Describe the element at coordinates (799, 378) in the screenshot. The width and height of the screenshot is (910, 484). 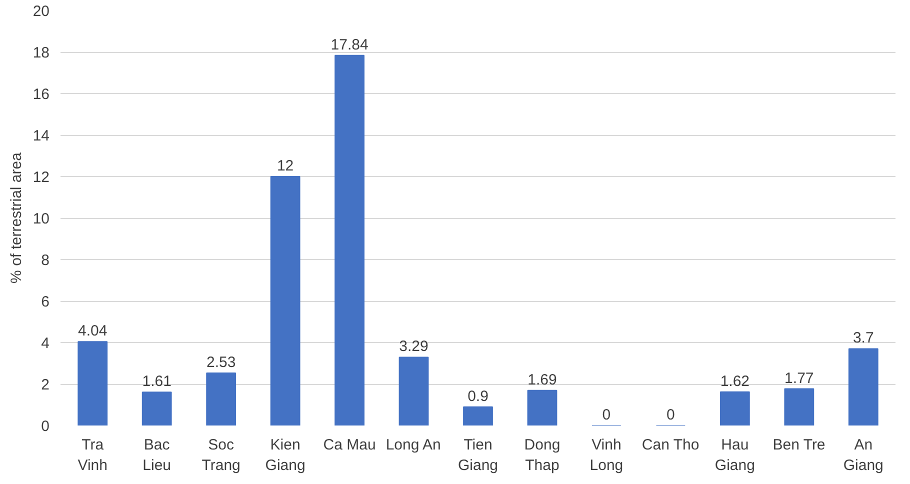
I see `data-label: 1.77` at that location.